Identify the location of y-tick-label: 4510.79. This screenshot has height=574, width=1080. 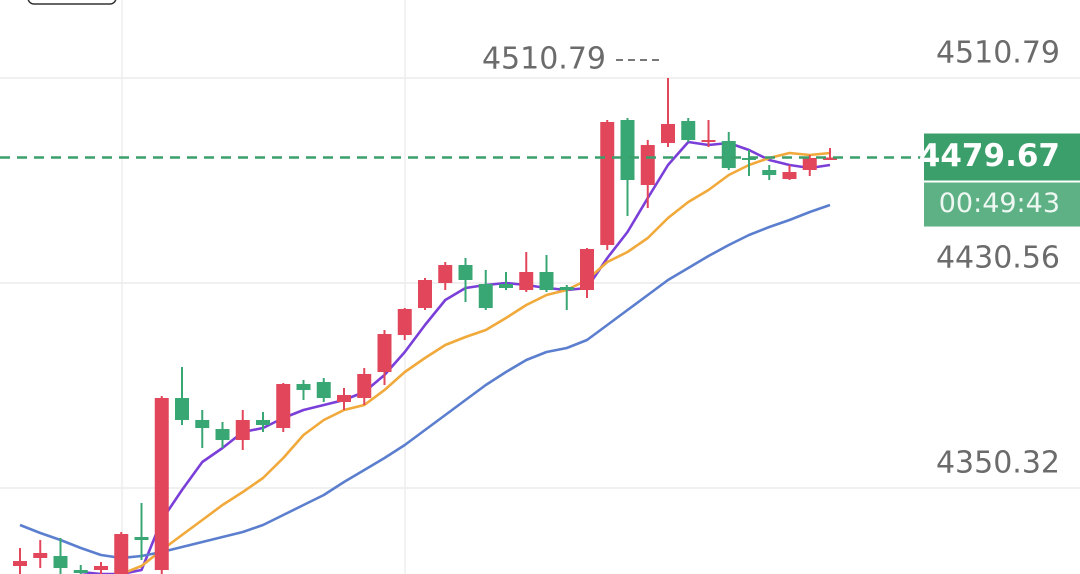
(998, 53).